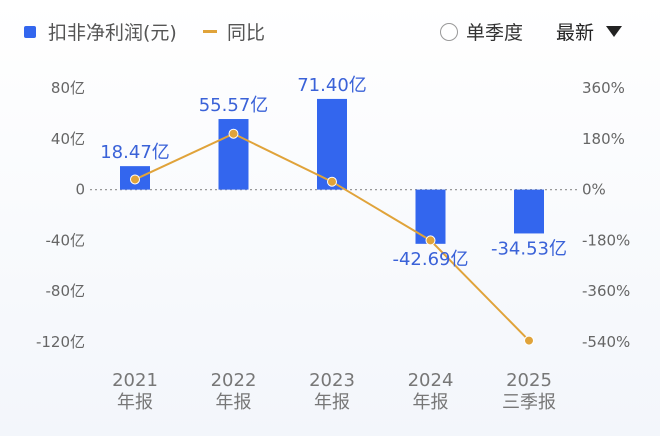 The height and width of the screenshot is (436, 660). I want to click on y-right-tick-label: -180%, so click(606, 240).